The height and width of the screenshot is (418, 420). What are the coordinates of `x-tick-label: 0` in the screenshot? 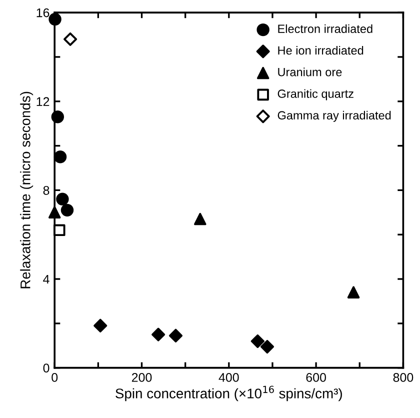 It's located at (55, 377).